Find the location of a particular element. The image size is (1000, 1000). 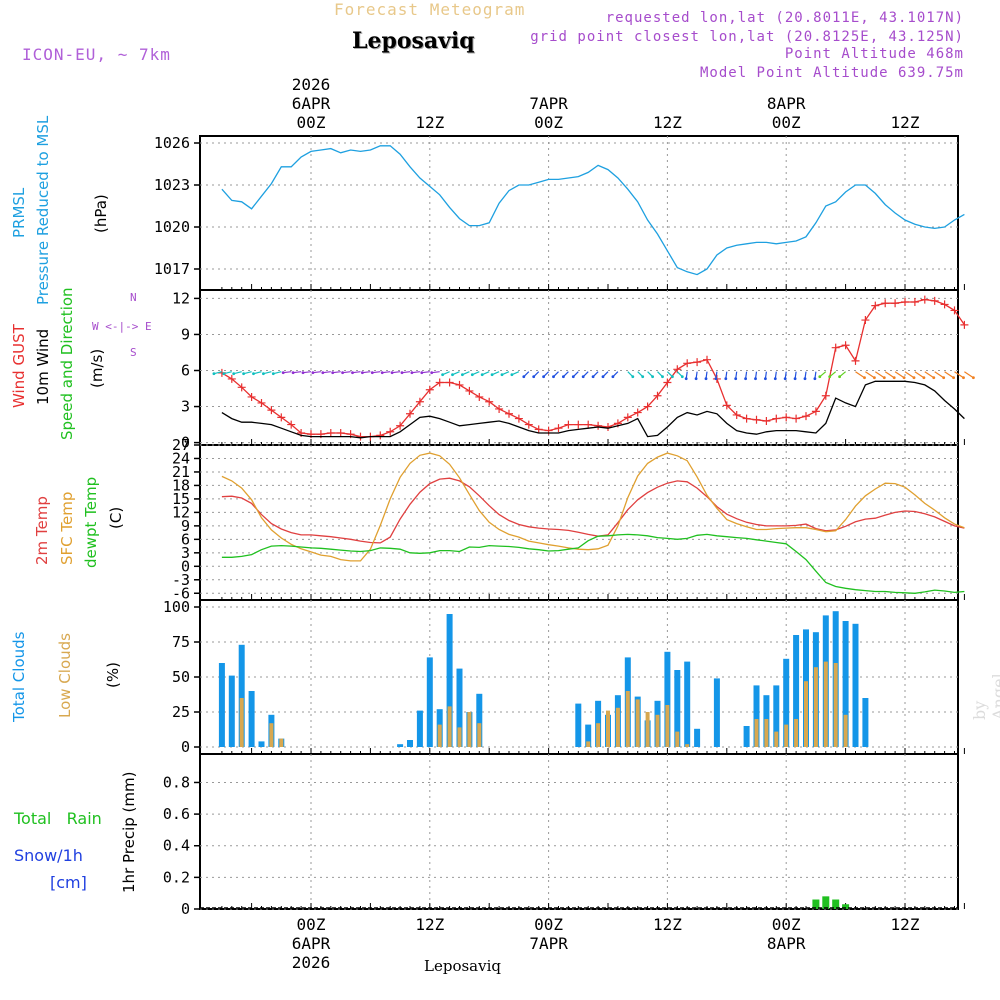

y-tick-label: 1017 is located at coordinates (172, 269).